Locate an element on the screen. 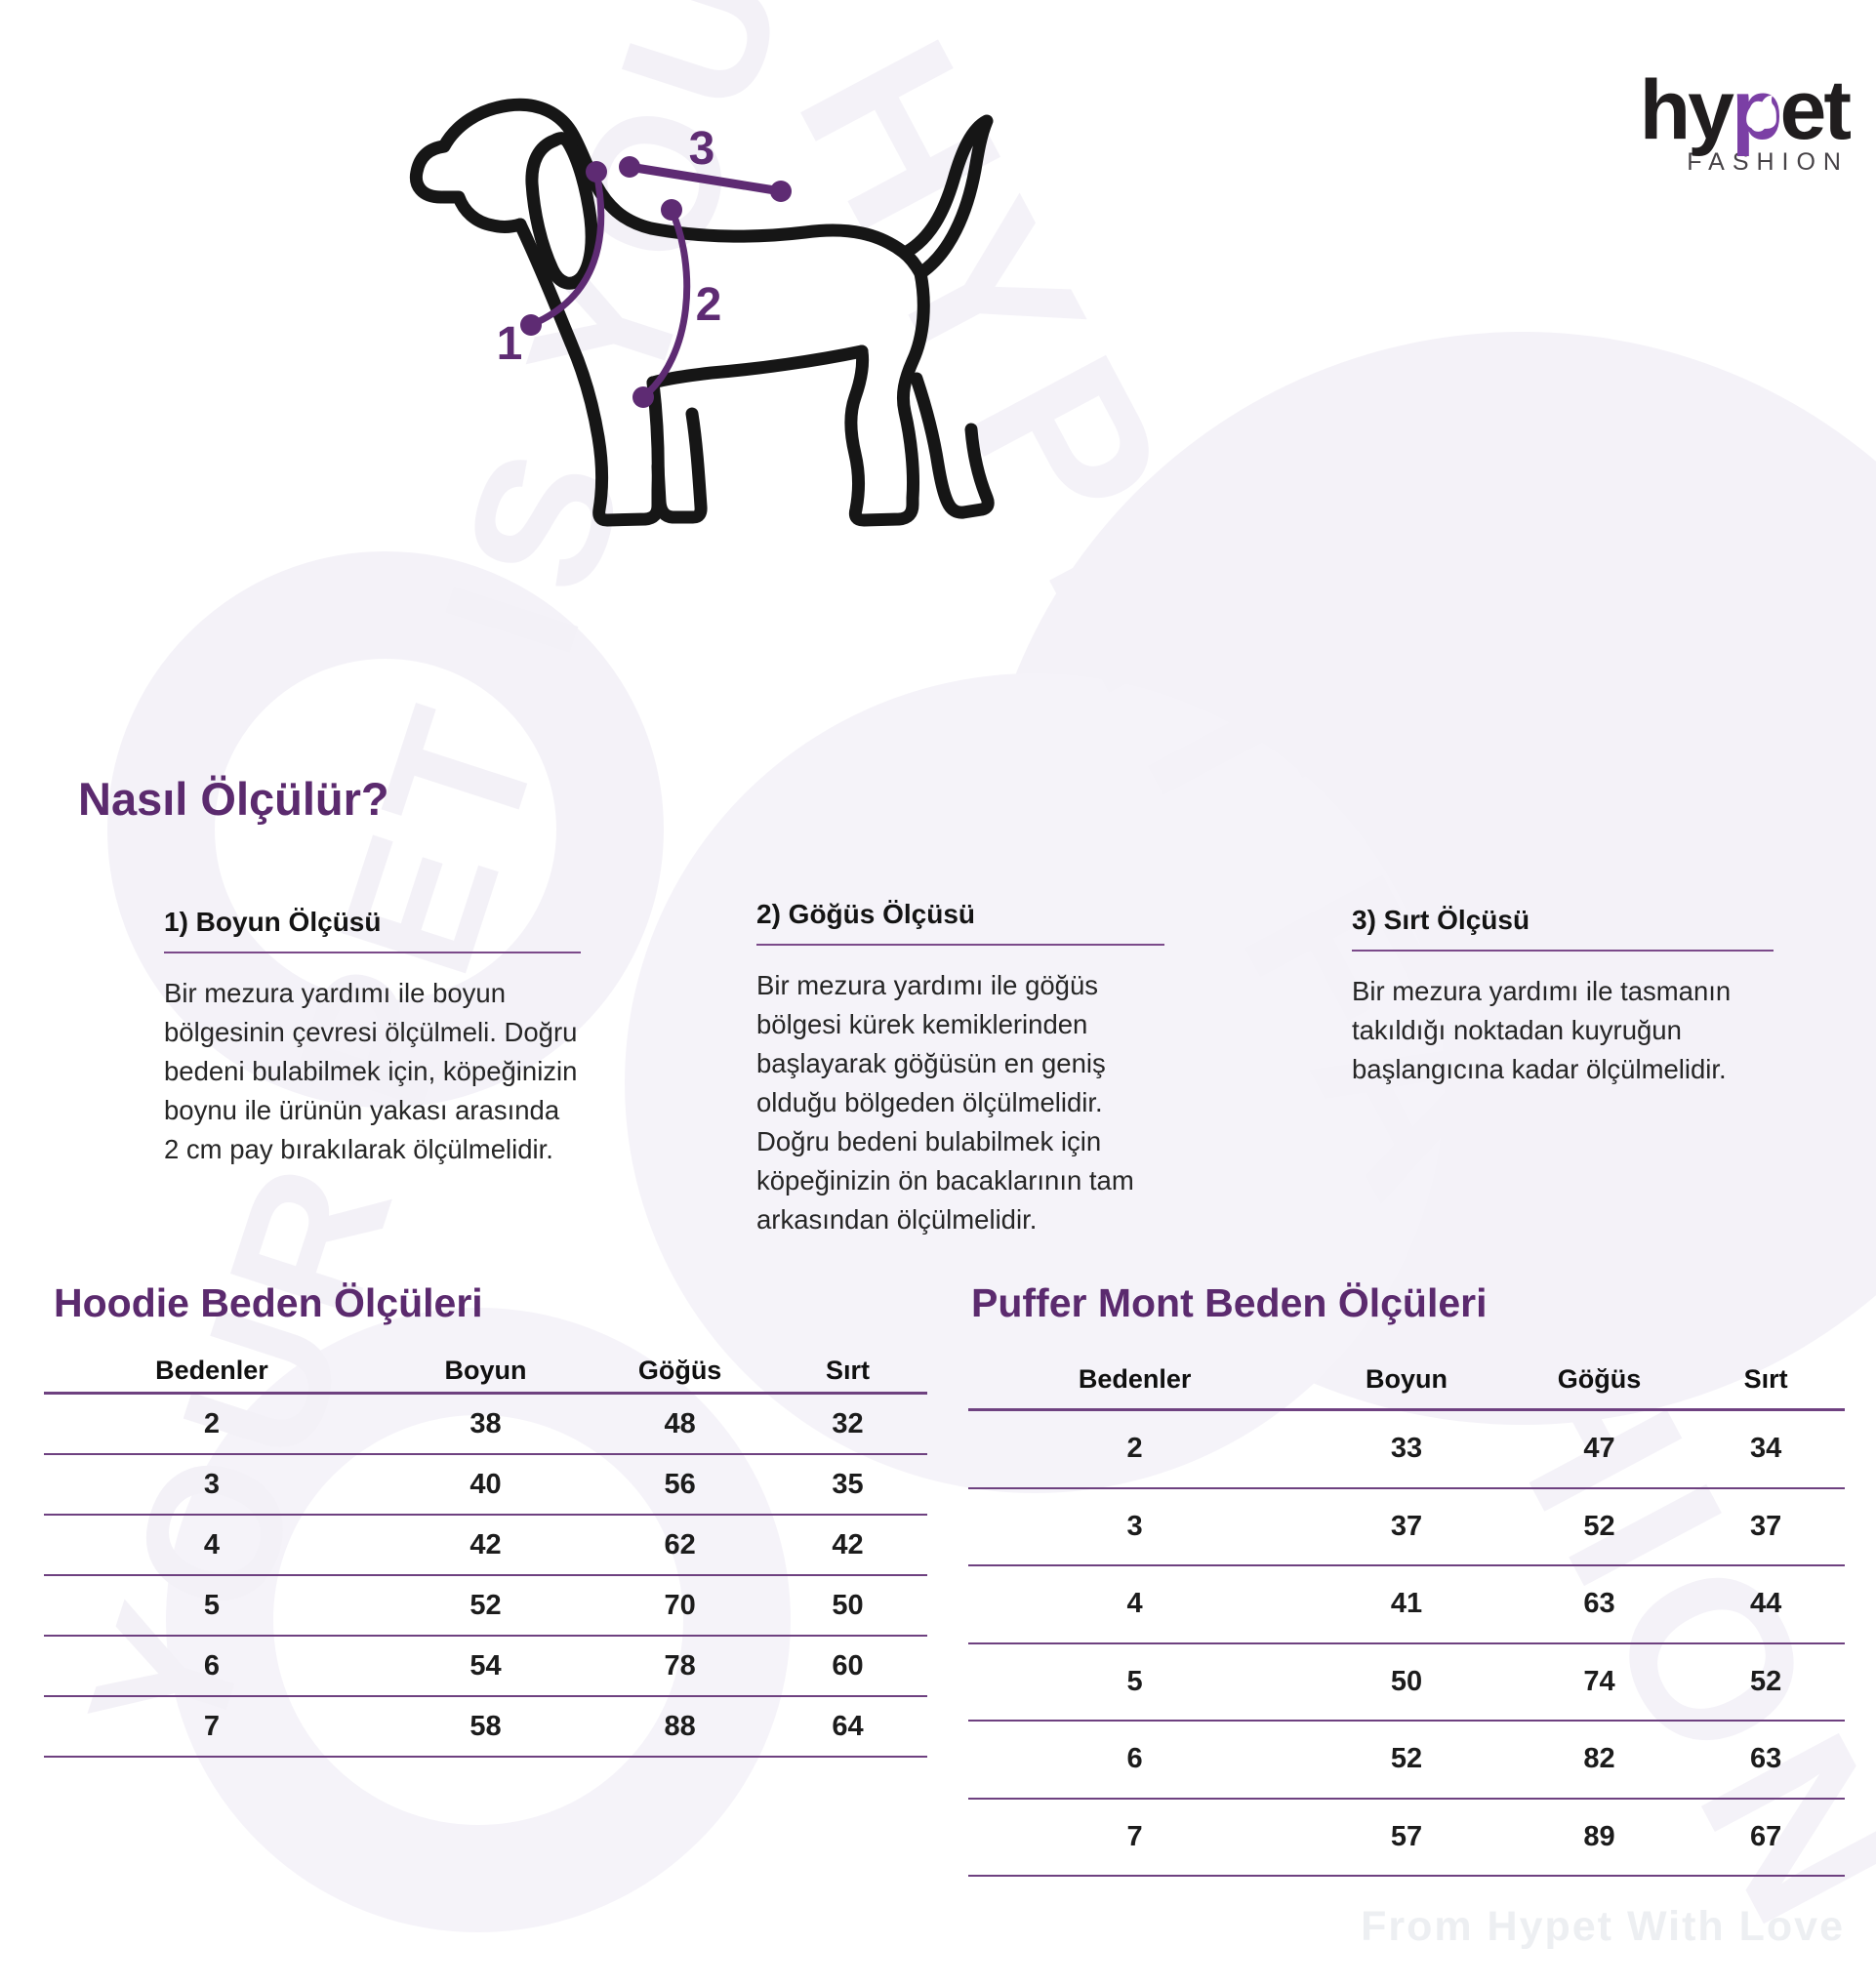 The height and width of the screenshot is (1986, 1876). table-row: 3 40 56 35 is located at coordinates (485, 1485).